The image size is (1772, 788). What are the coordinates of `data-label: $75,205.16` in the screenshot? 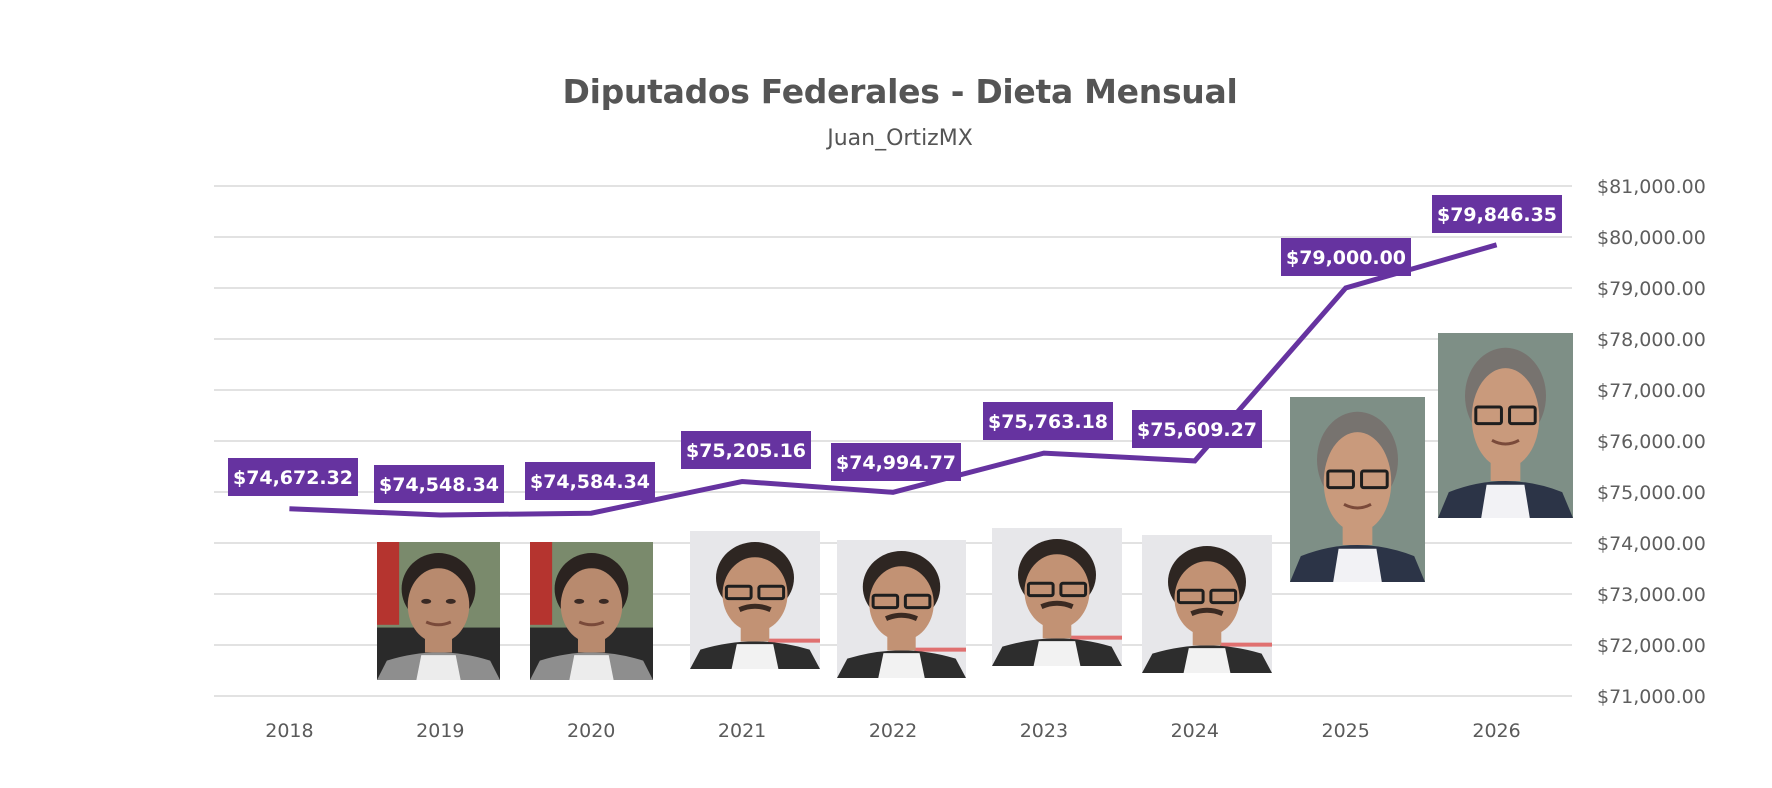 It's located at (746, 450).